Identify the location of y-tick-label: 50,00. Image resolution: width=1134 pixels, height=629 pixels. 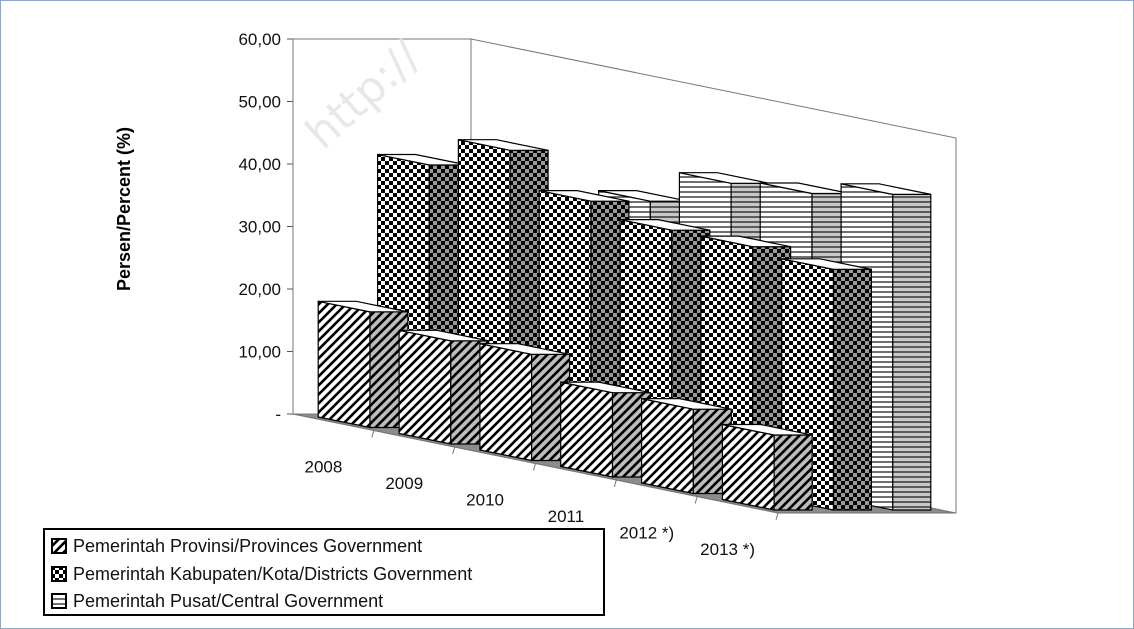
(259, 102).